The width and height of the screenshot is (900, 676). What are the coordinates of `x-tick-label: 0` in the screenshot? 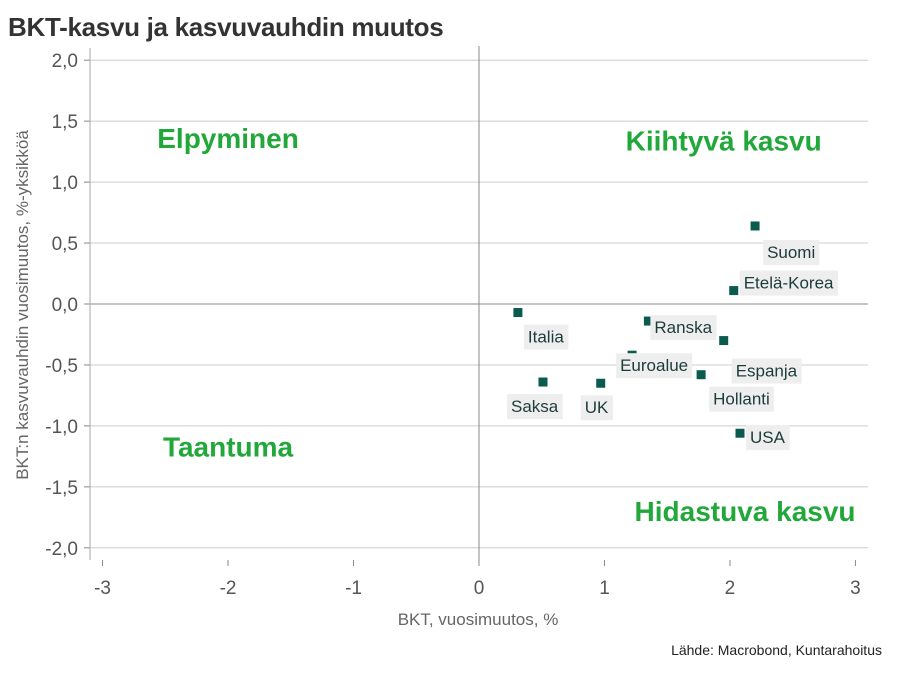 It's located at (479, 588).